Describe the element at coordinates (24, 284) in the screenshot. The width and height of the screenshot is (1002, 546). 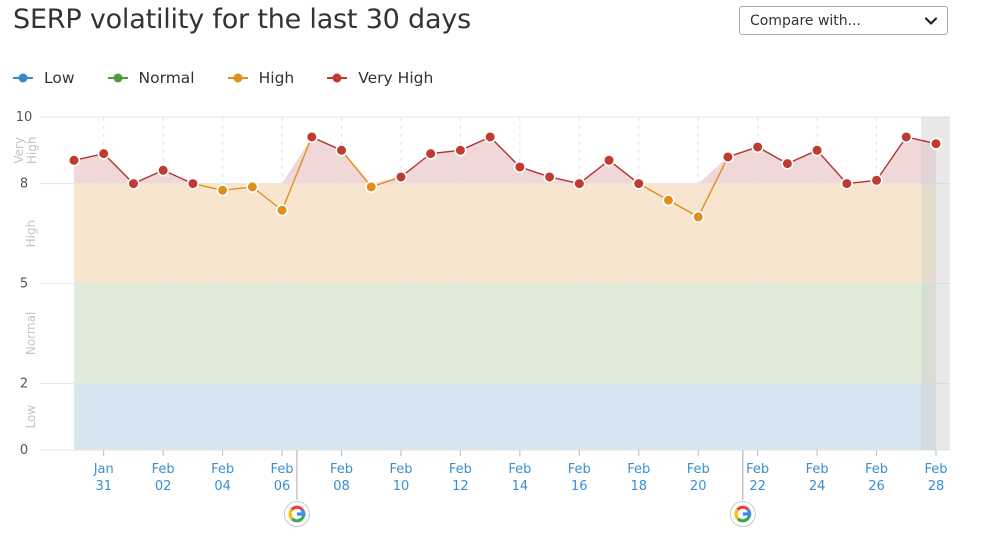
I see `y-tick-label: 5` at that location.